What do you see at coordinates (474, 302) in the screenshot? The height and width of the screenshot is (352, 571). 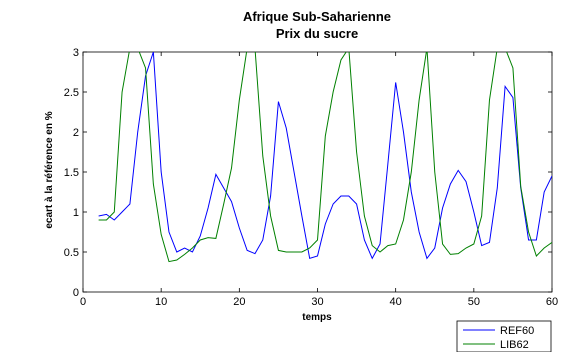 I see `x-tick-label: 50` at bounding box center [474, 302].